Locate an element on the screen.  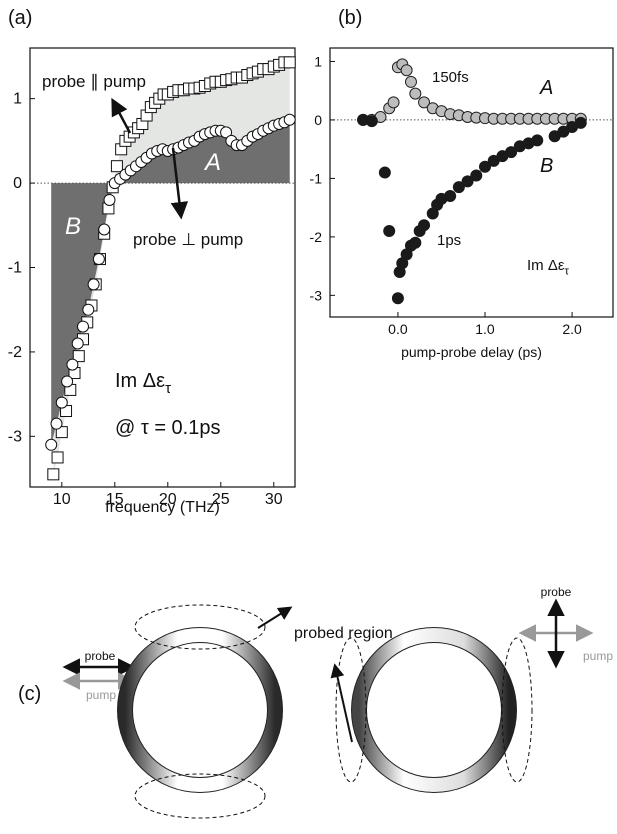
x-axis-label: frequency (THz) is located at coordinates (162, 507).